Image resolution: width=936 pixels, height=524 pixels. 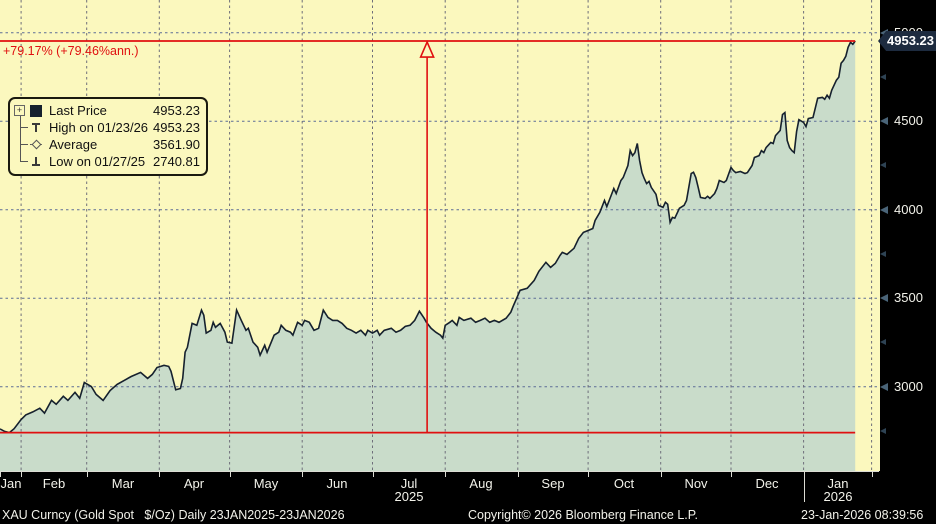 What do you see at coordinates (36, 144) in the screenshot?
I see `average-marker-icon` at bounding box center [36, 144].